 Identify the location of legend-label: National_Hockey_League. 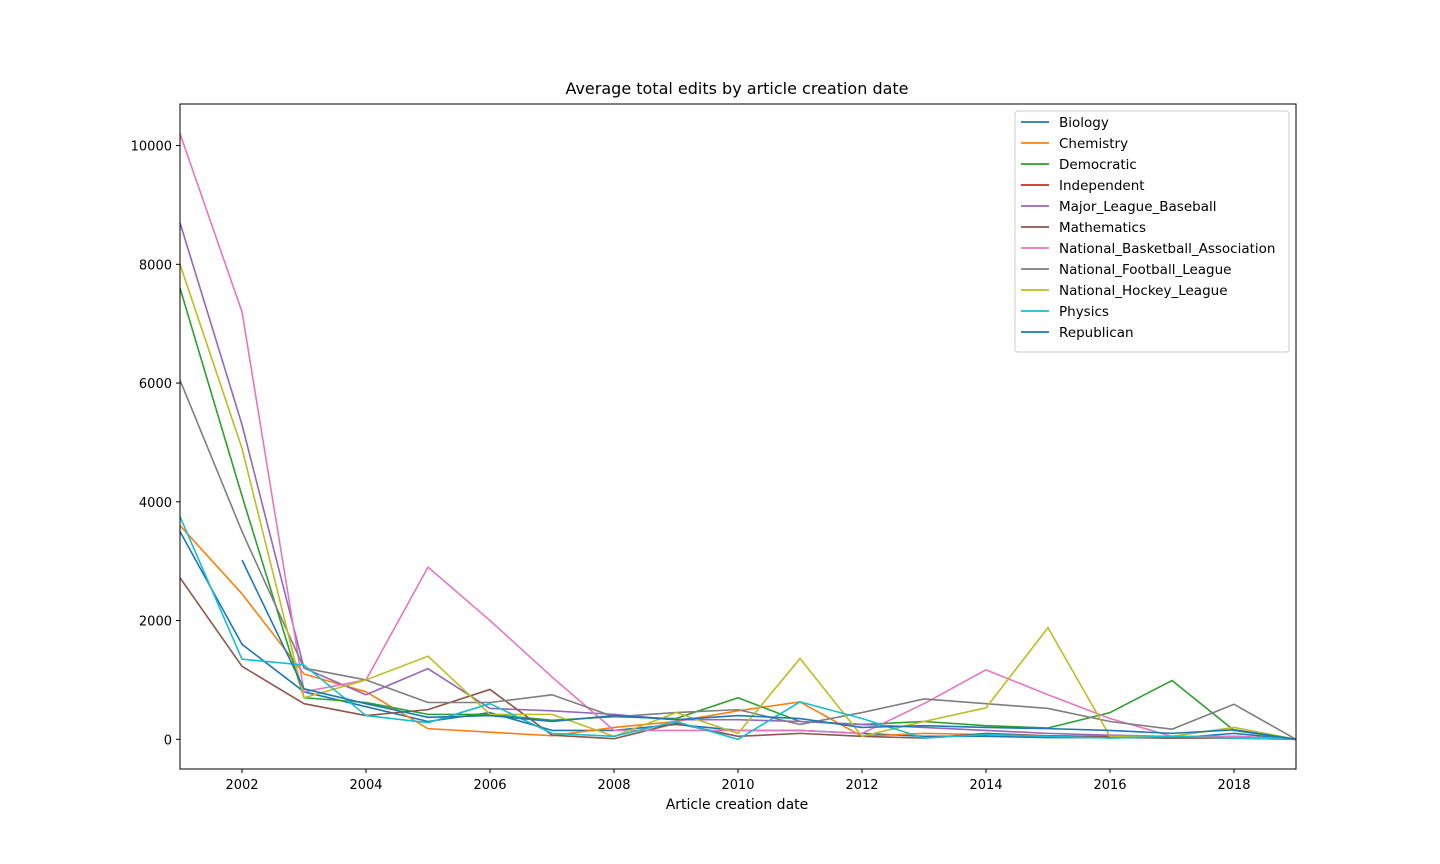
(1143, 291).